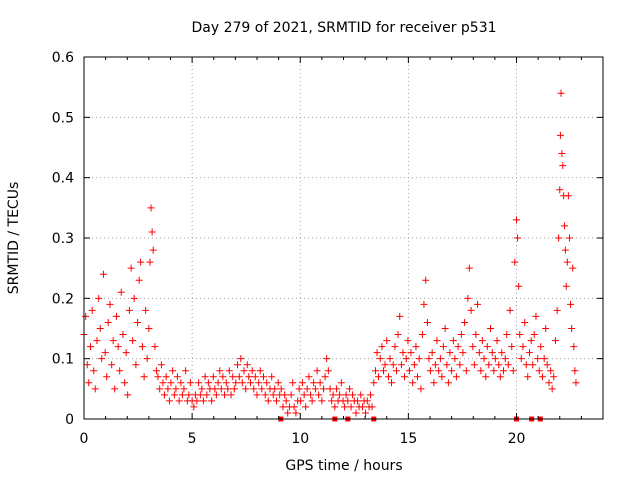 This screenshot has width=640, height=484. What do you see at coordinates (300, 439) in the screenshot?
I see `x-tick-label: 10` at bounding box center [300, 439].